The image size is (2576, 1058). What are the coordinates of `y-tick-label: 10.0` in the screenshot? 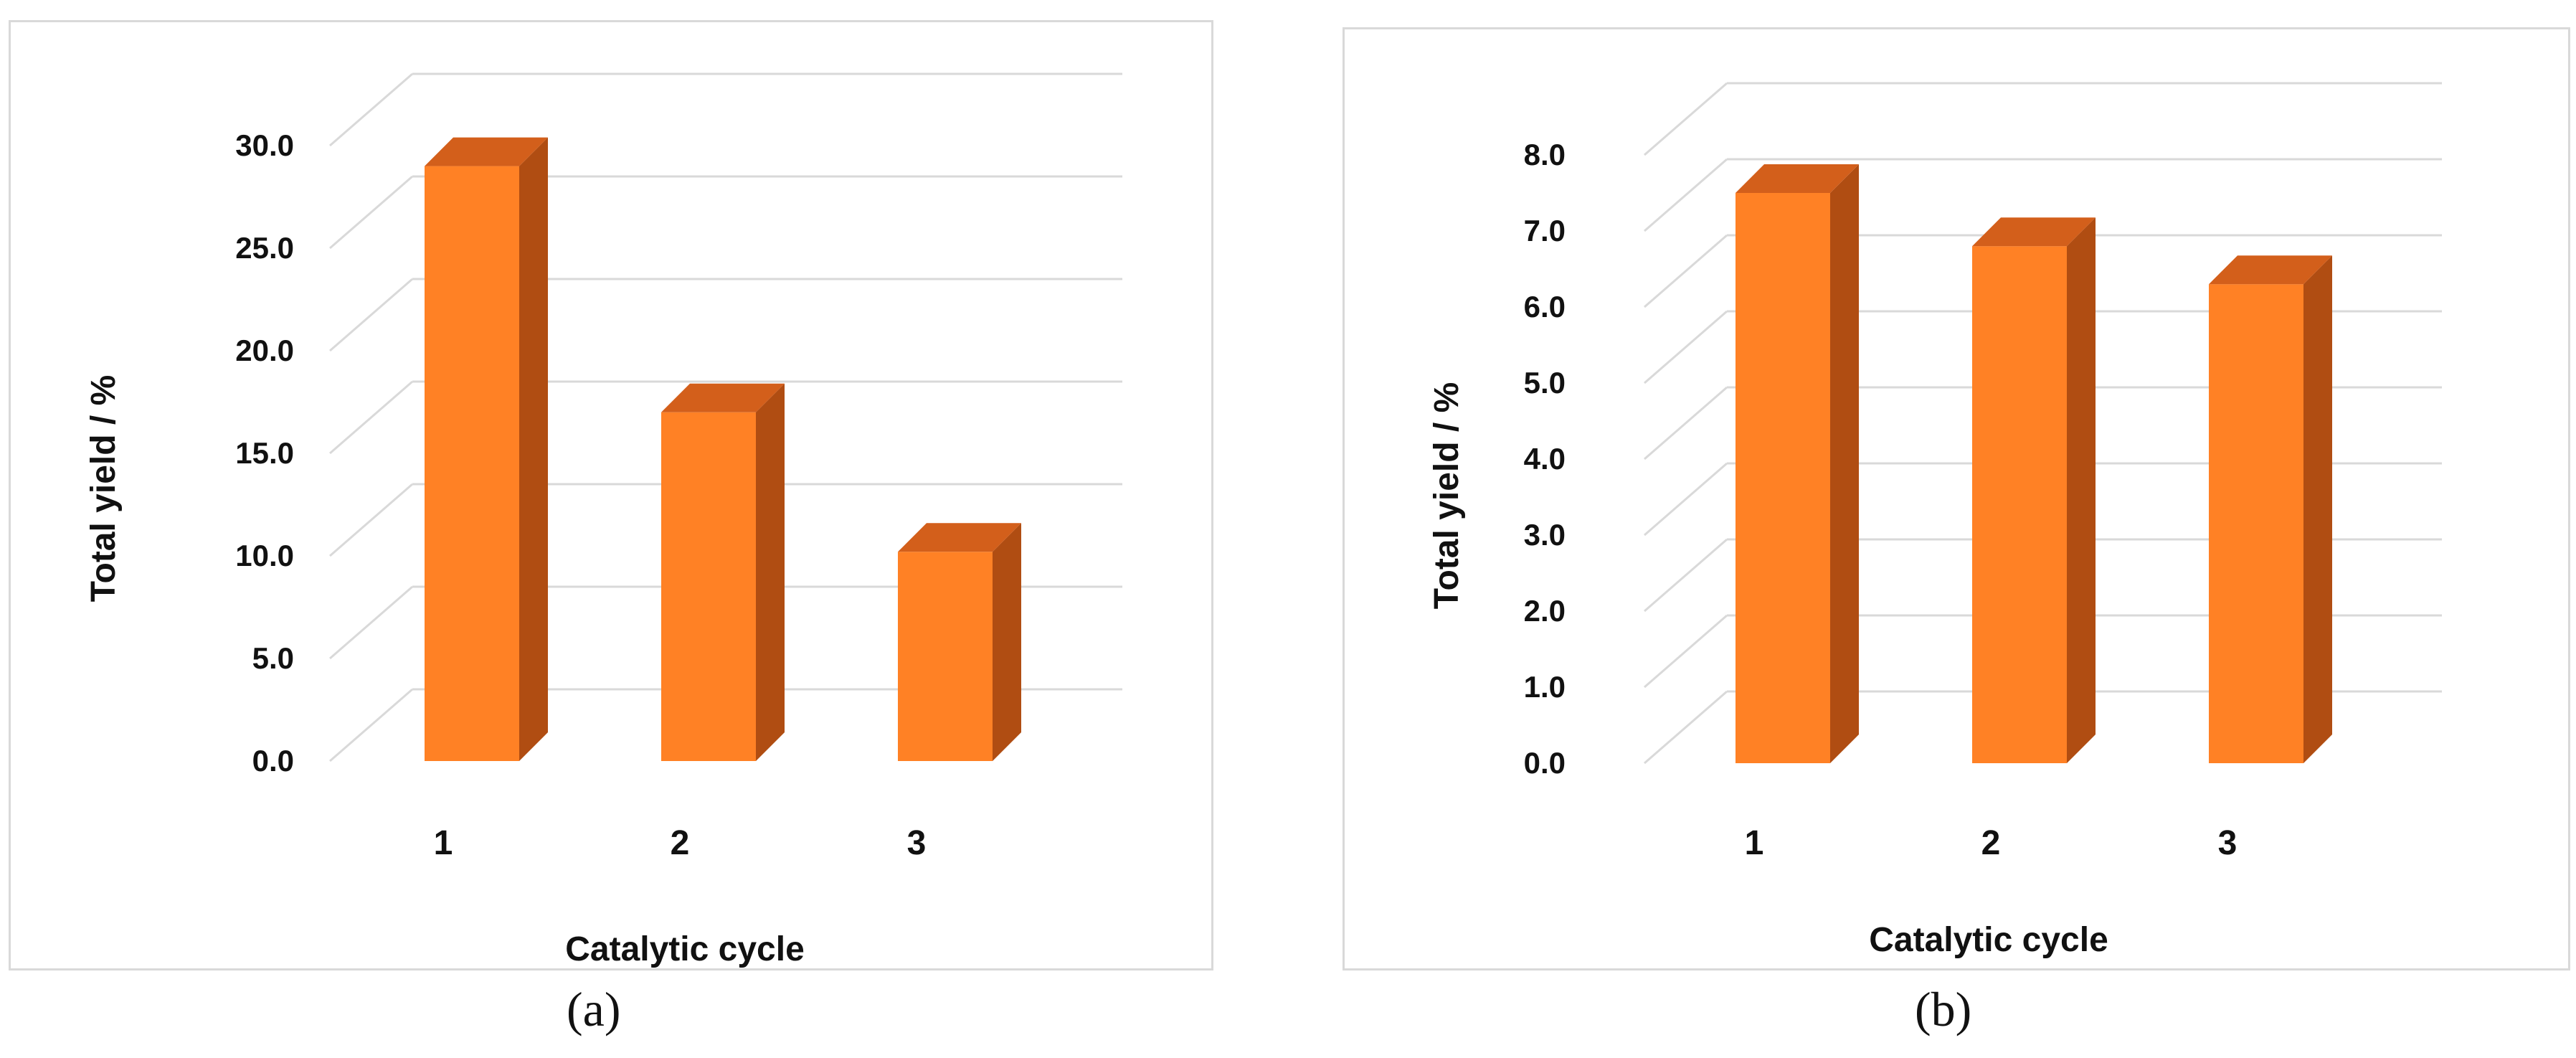 It's located at (264, 555).